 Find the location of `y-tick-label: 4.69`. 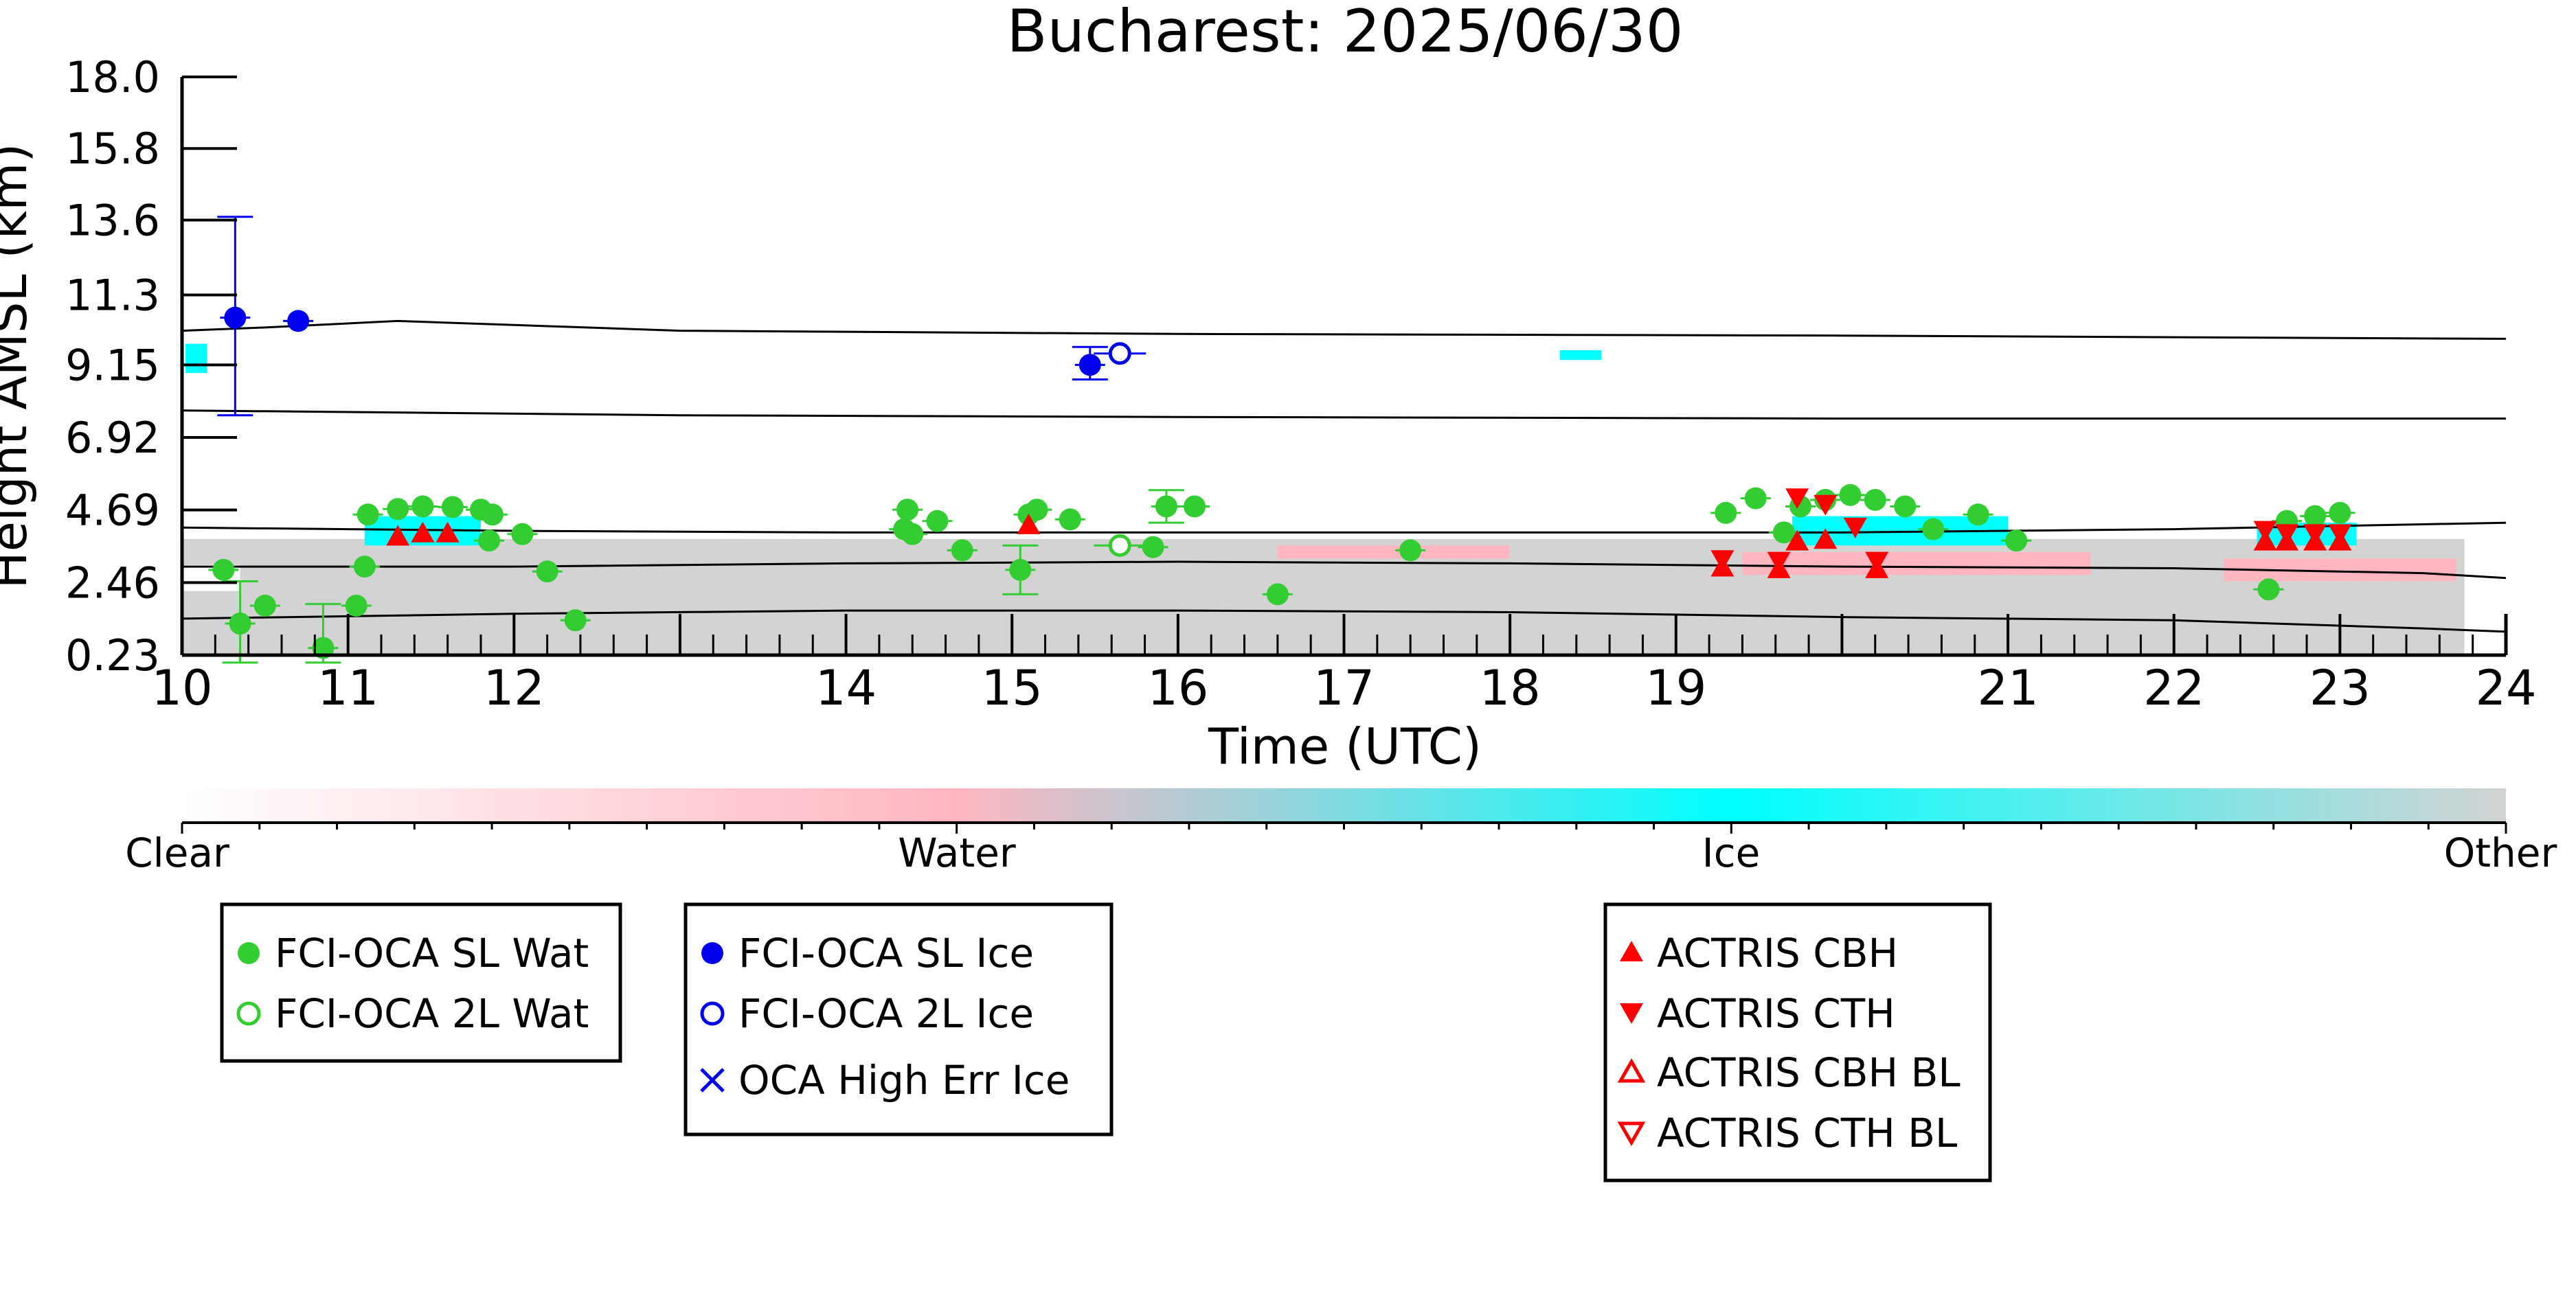

y-tick-label: 4.69 is located at coordinates (112, 510).